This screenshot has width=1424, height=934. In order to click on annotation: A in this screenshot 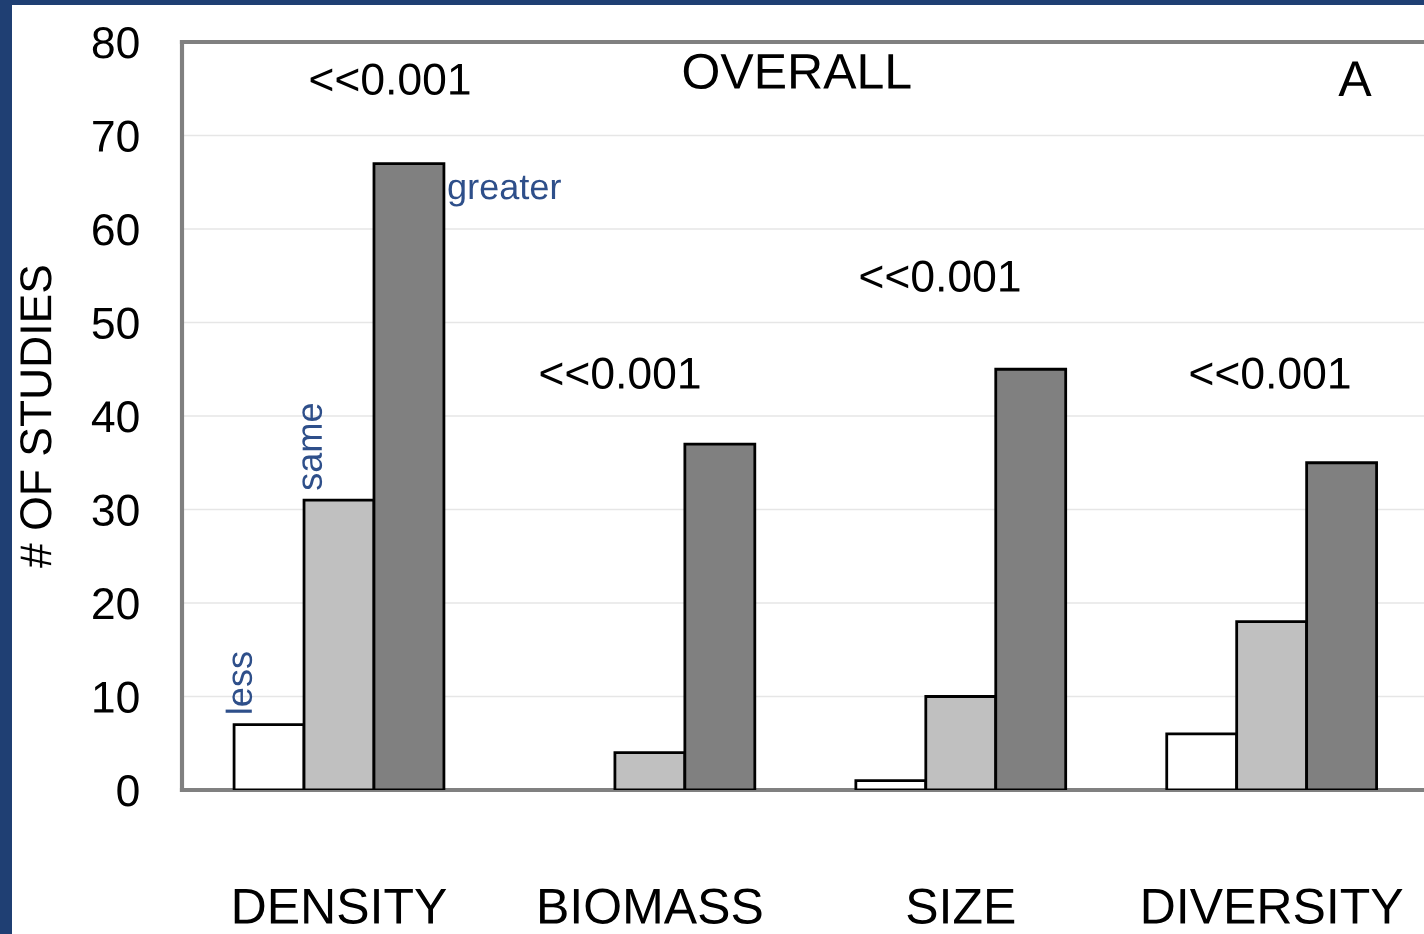, I will do `click(1355, 78)`.